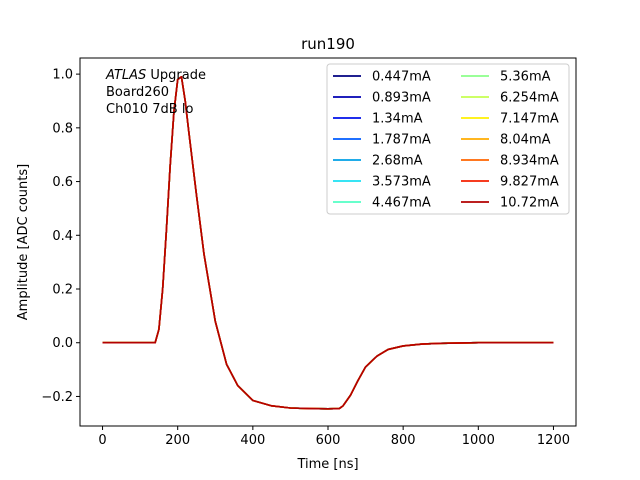  Describe the element at coordinates (177, 440) in the screenshot. I see `x-tick-label: 200` at that location.